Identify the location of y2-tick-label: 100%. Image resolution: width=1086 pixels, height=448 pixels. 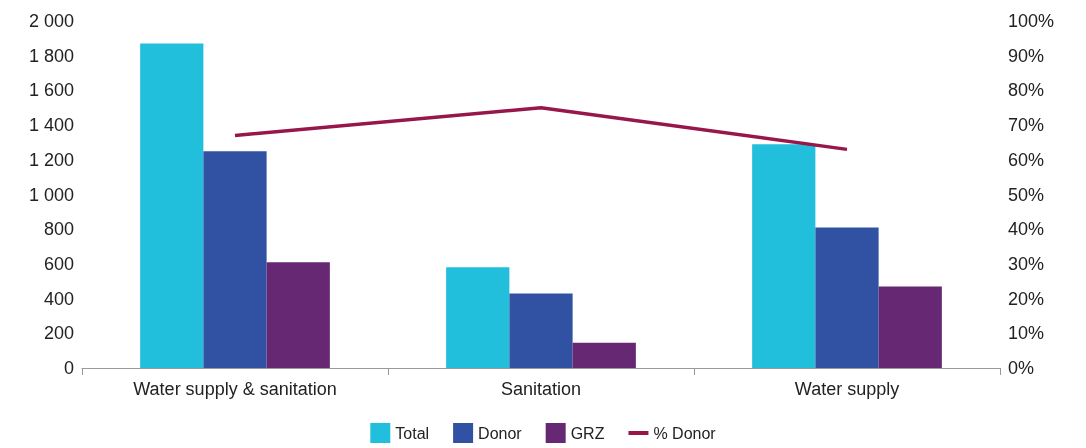
(1031, 21).